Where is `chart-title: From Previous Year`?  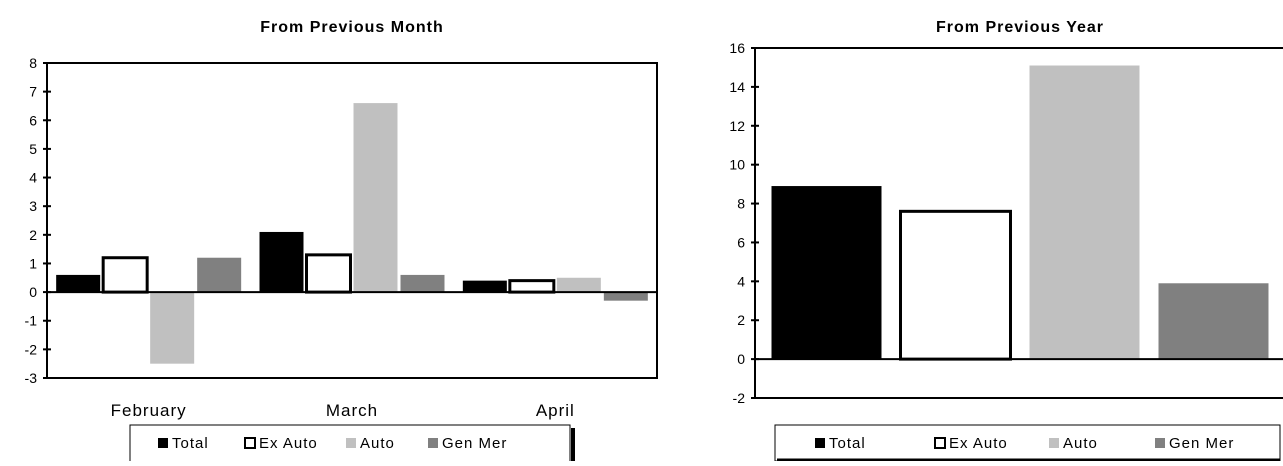
chart-title: From Previous Year is located at coordinates (1020, 27).